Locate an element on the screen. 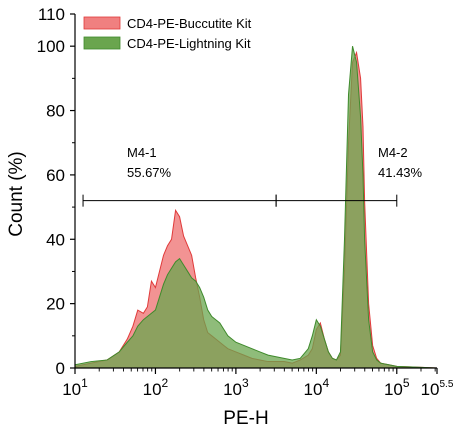 The height and width of the screenshot is (433, 455). y-axis-title: Count (%) is located at coordinates (16, 194).